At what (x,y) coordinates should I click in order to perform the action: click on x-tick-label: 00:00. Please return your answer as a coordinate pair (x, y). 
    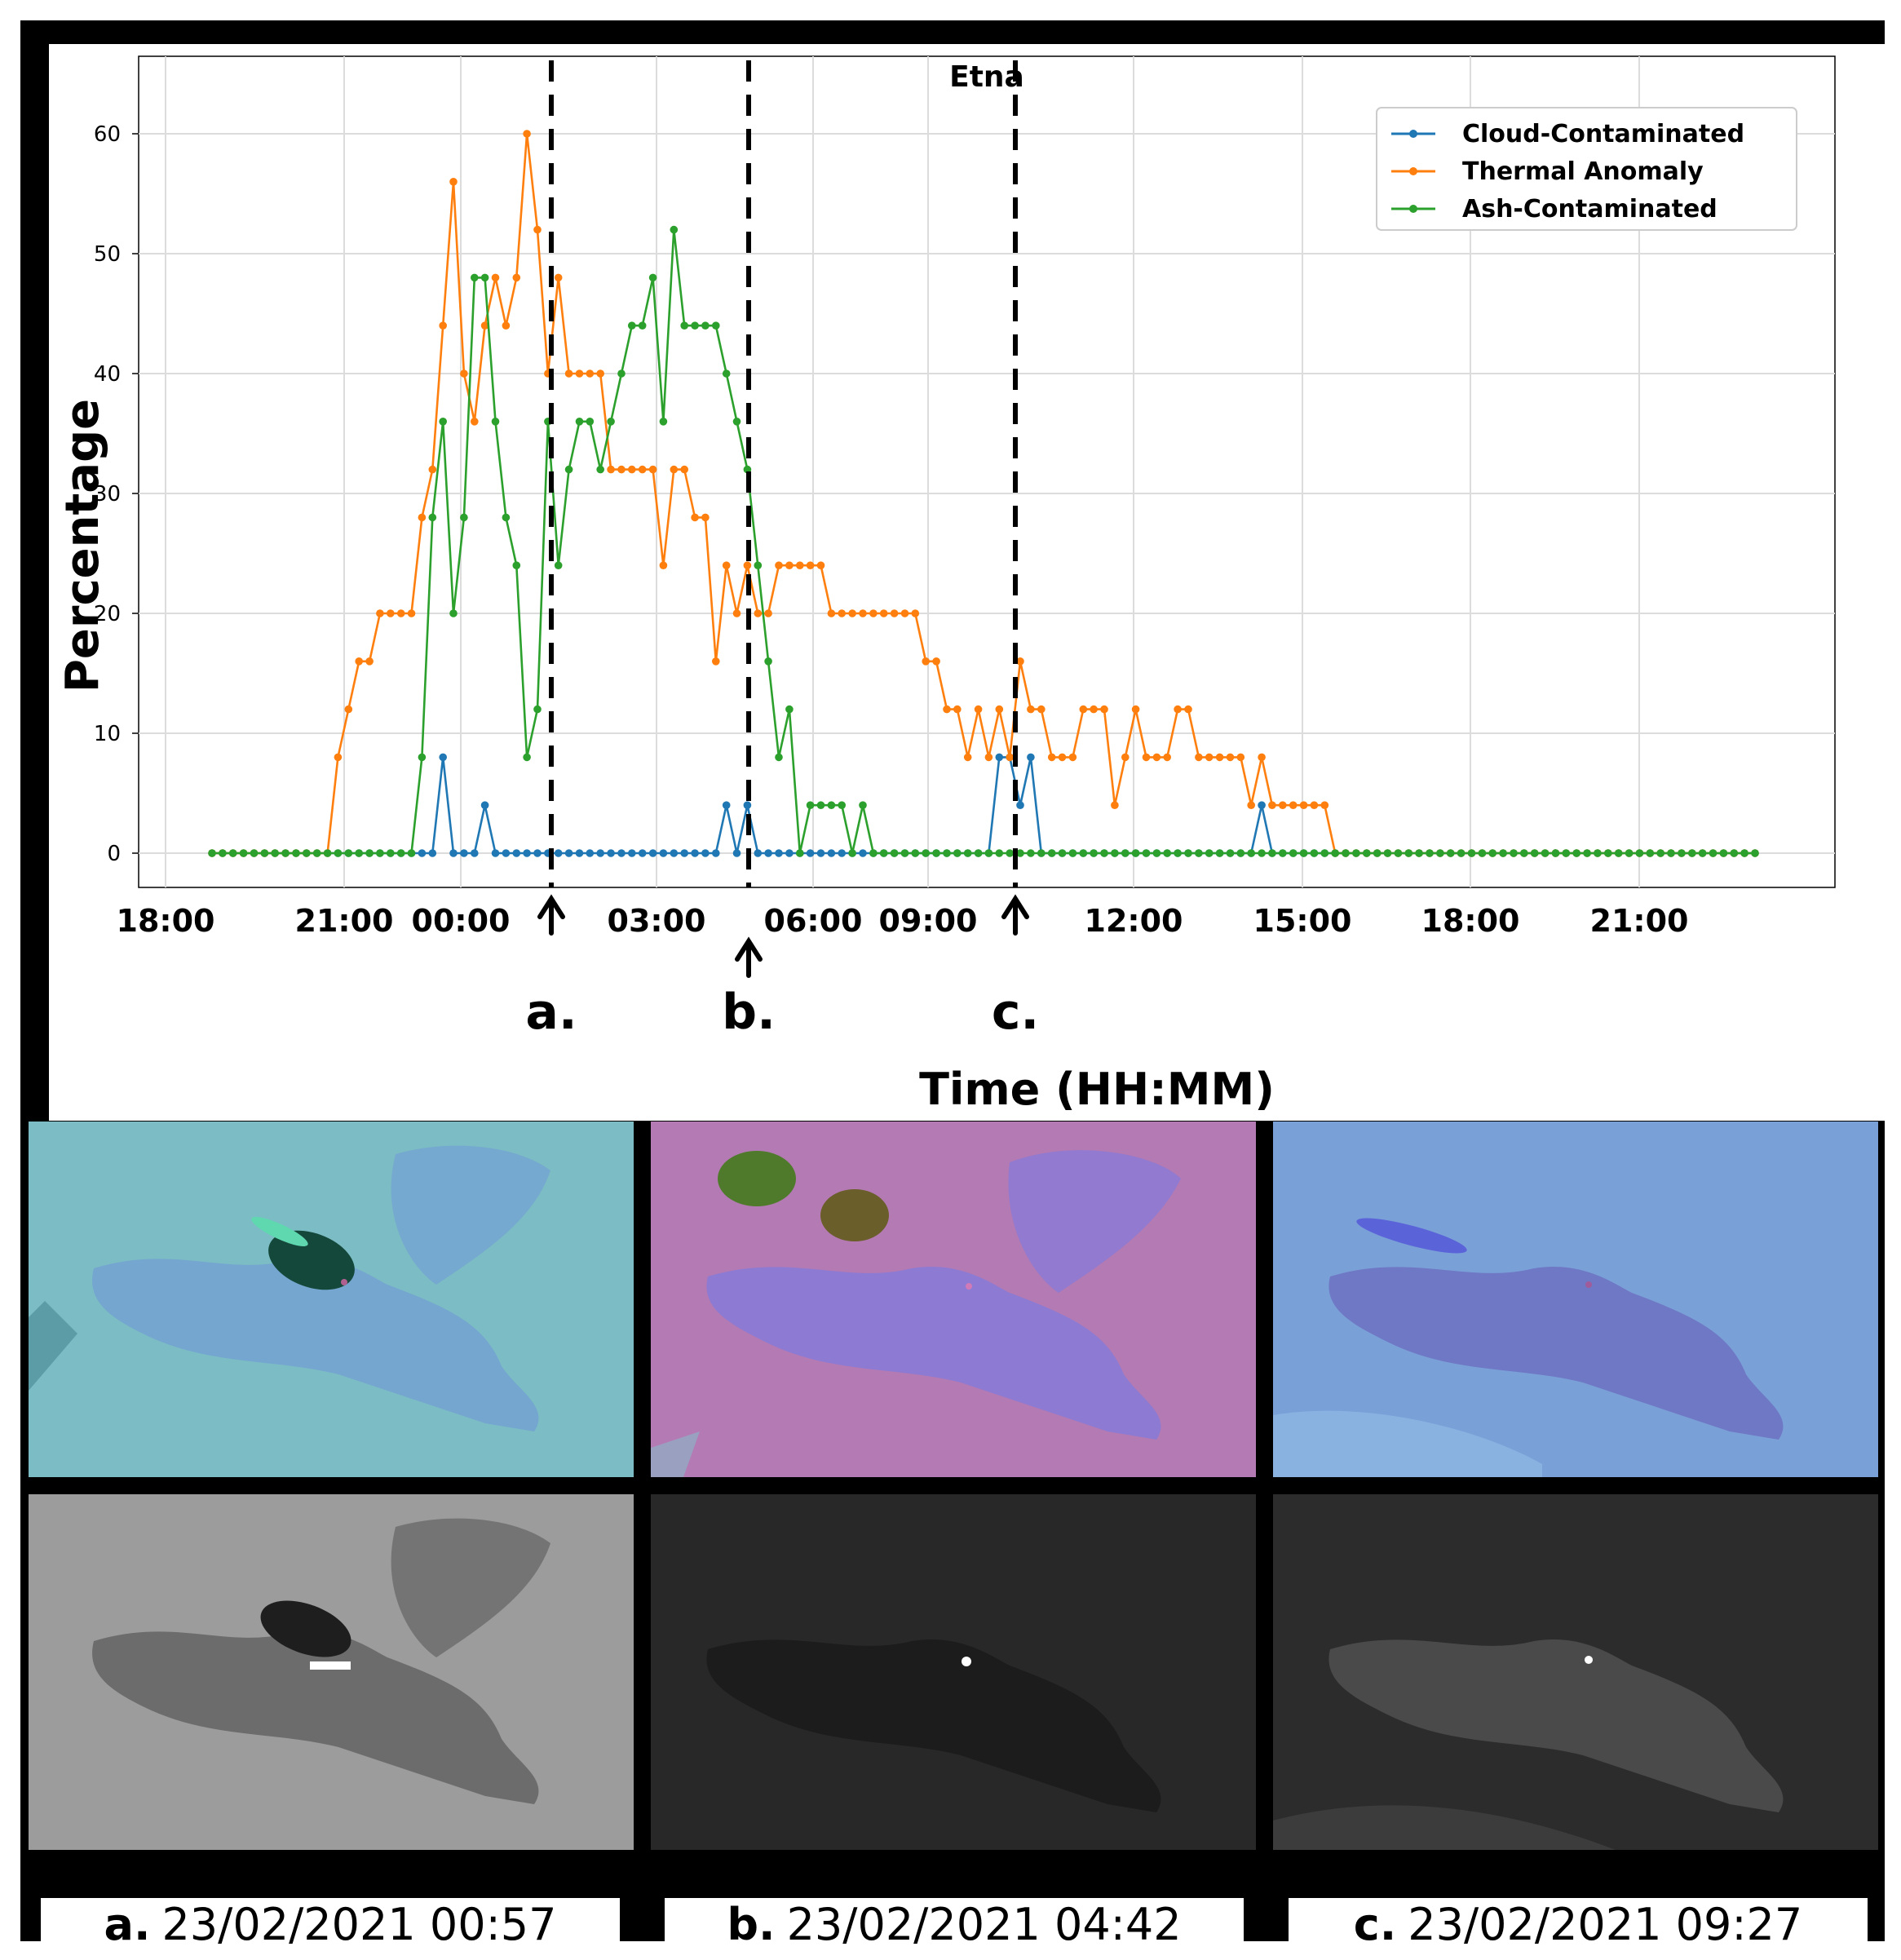
    Looking at the image, I should click on (461, 921).